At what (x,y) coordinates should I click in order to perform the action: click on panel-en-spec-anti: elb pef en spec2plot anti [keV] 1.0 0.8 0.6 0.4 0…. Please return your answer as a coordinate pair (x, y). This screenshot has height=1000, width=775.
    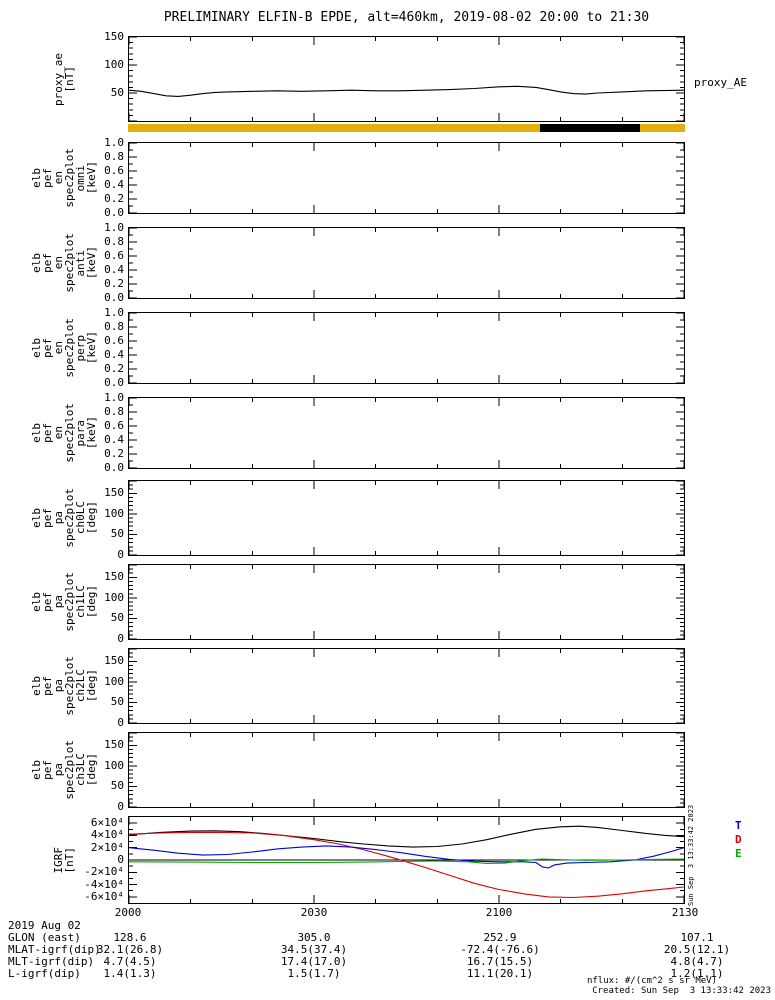
    Looking at the image, I should click on (387, 262).